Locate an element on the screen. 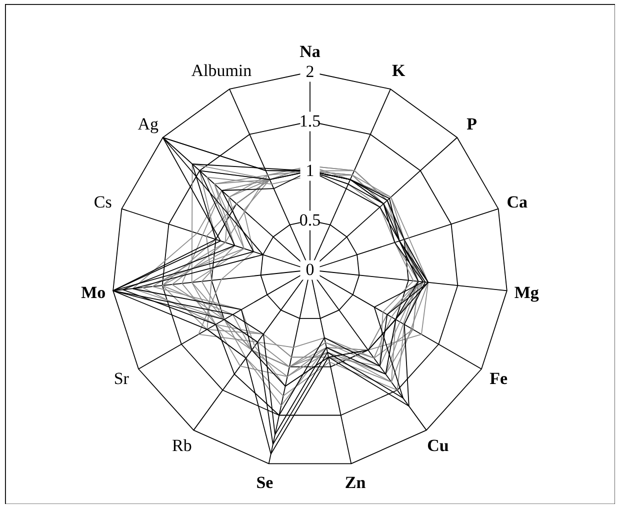 This screenshot has width=620, height=509. spoke-label: Cs is located at coordinates (103, 202).